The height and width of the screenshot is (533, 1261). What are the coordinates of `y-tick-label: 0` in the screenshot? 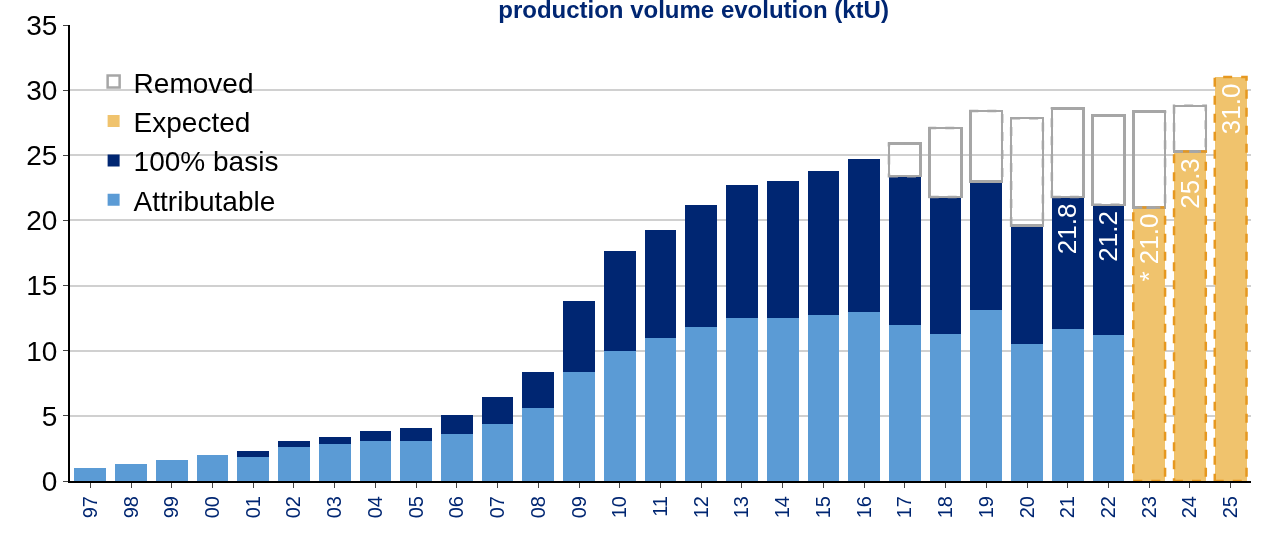 It's located at (49, 481).